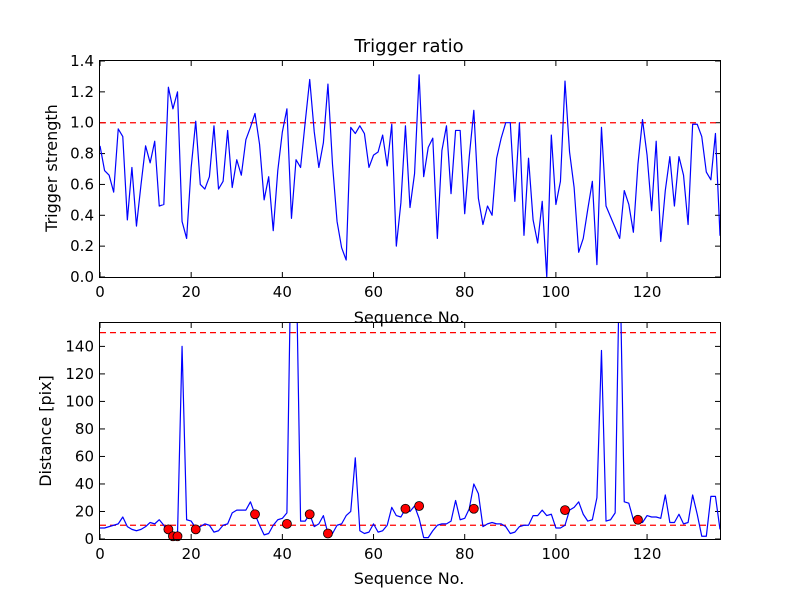 This screenshot has width=800, height=600. Describe the element at coordinates (45, 431) in the screenshot. I see `y-axis-label: Distance [pix]` at that location.